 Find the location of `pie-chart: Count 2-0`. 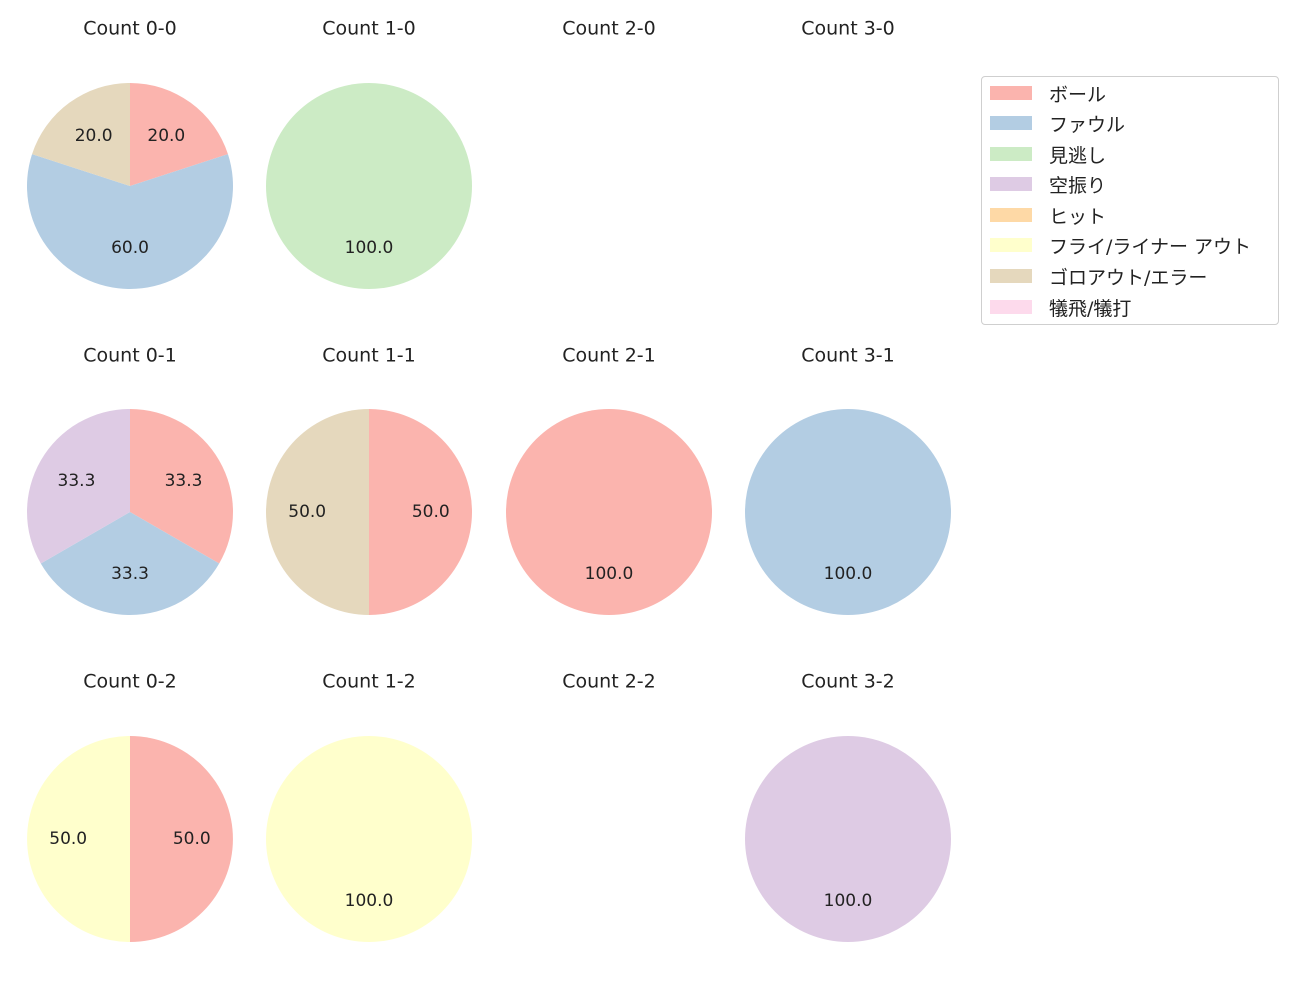

pie-chart: Count 2-0 is located at coordinates (609, 29).